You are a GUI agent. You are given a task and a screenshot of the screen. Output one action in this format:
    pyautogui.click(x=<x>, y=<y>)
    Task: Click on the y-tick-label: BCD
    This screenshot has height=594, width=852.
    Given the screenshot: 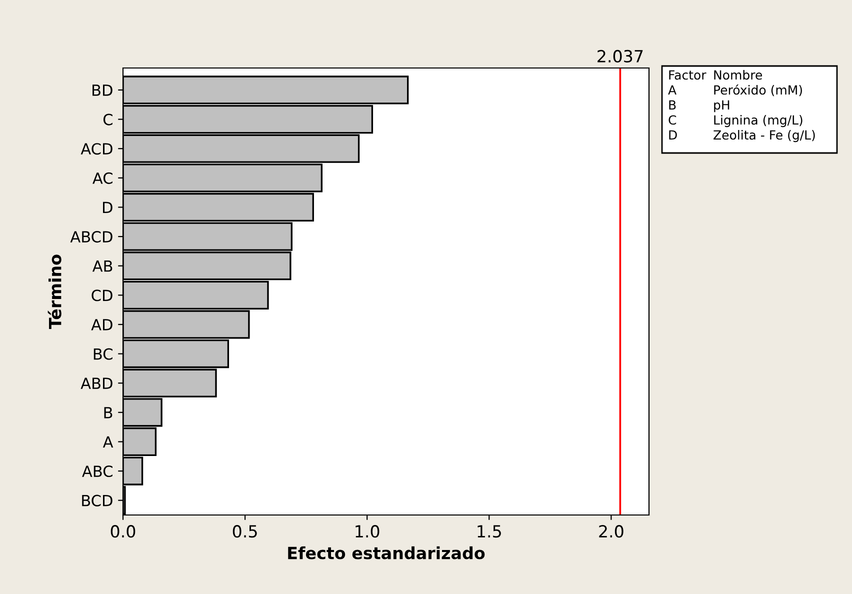 What is the action you would take?
    pyautogui.click(x=97, y=500)
    